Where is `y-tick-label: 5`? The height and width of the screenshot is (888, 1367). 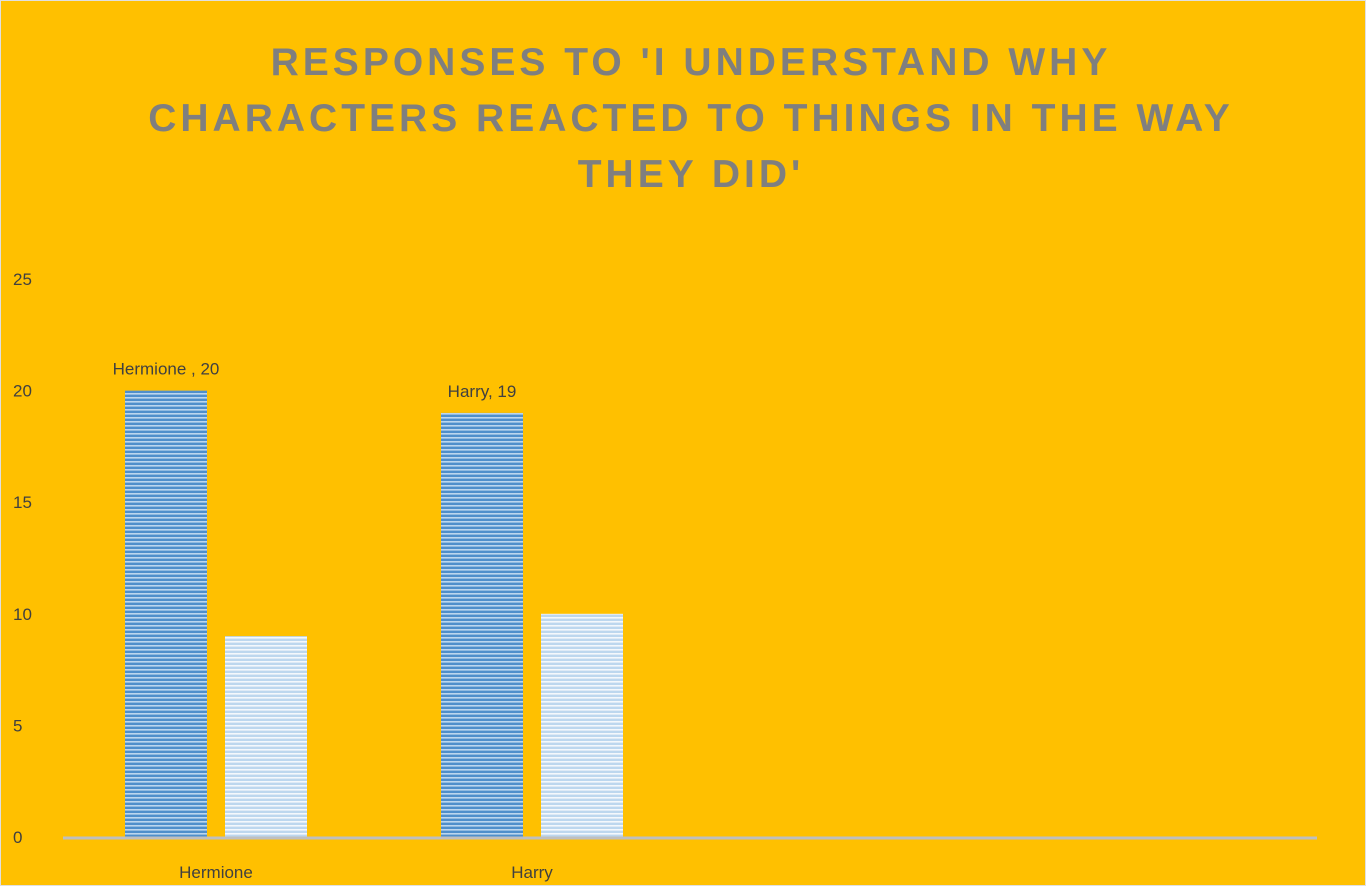 y-tick-label: 5 is located at coordinates (17, 725).